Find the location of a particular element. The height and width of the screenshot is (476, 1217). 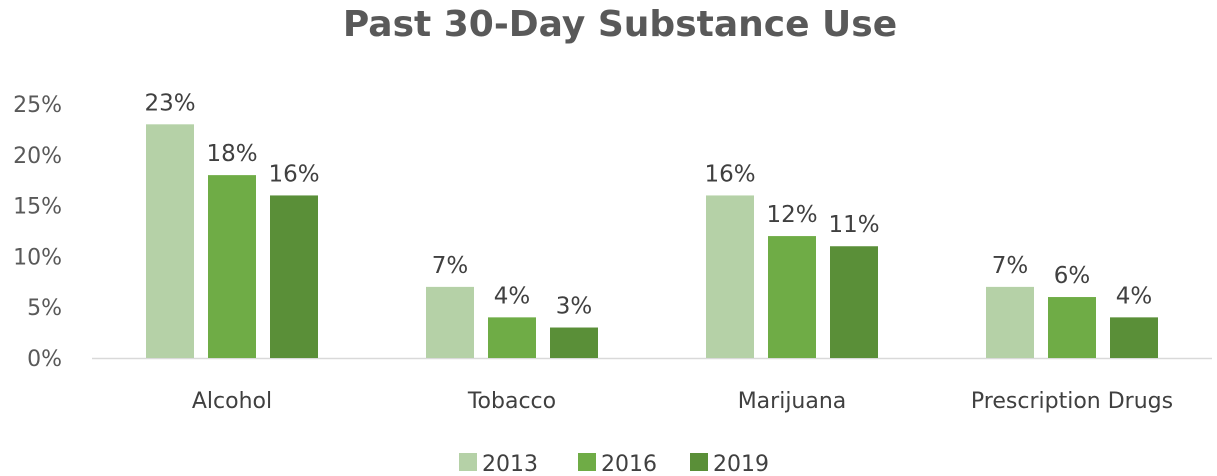

data-label: 6% is located at coordinates (1072, 276).